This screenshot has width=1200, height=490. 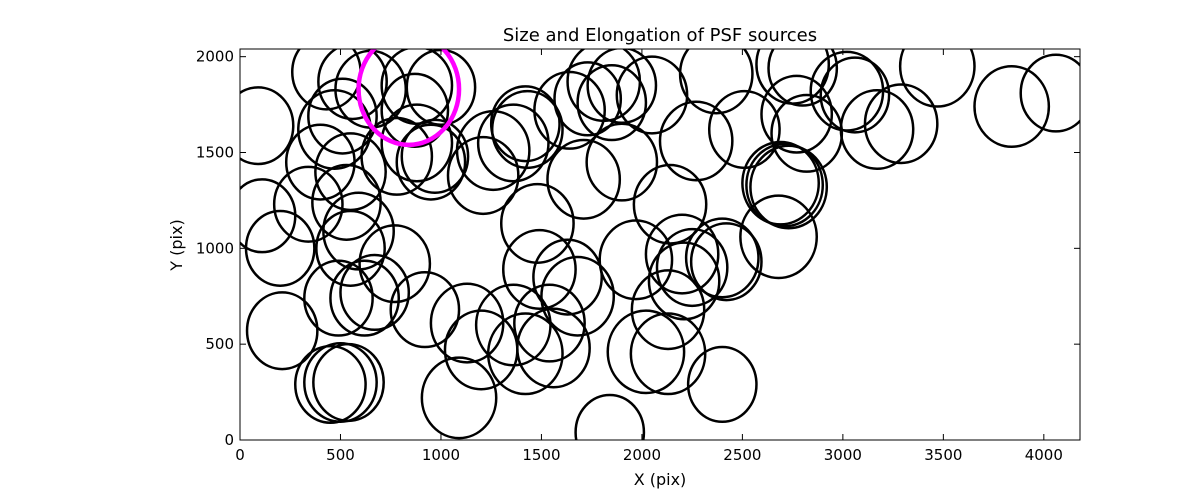 I want to click on x-tick-label: 1500, so click(x=541, y=455).